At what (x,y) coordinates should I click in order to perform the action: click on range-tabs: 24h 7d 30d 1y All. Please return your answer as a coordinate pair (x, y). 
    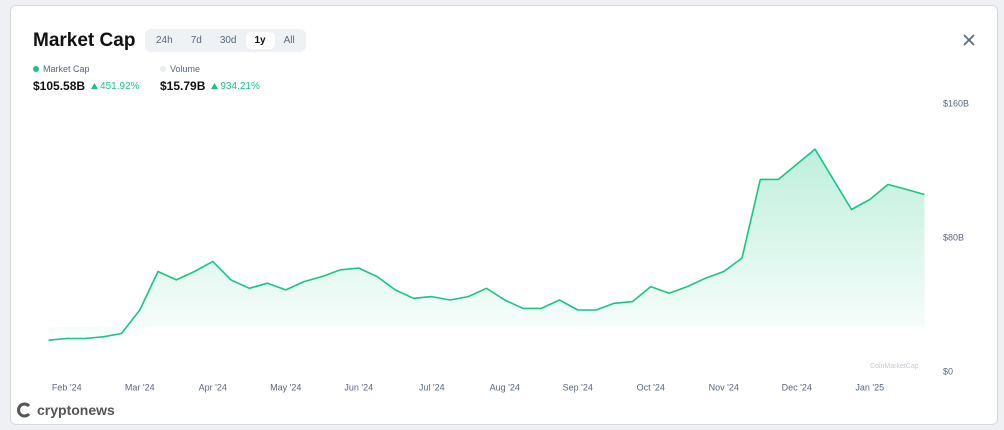
    Looking at the image, I should click on (225, 40).